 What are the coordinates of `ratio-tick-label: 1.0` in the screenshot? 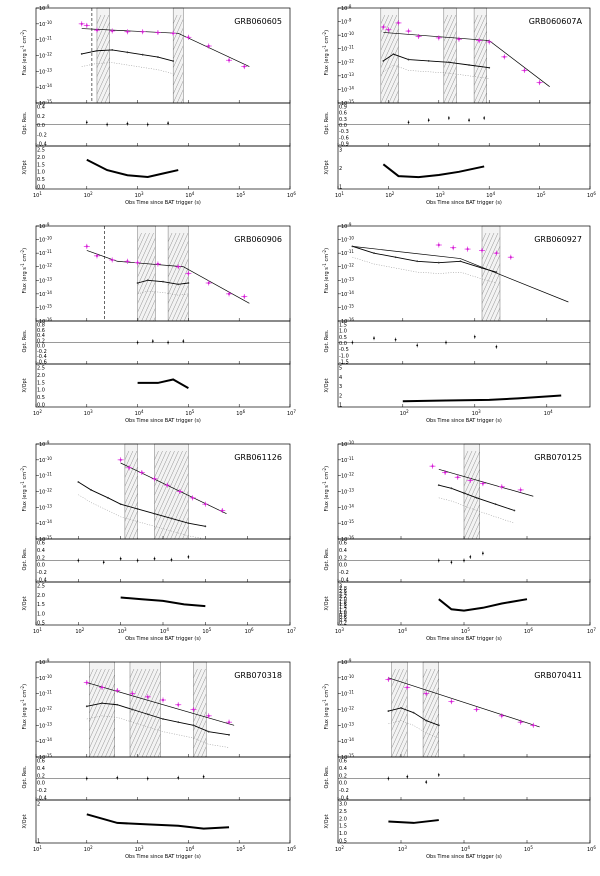 It's located at (41, 173).